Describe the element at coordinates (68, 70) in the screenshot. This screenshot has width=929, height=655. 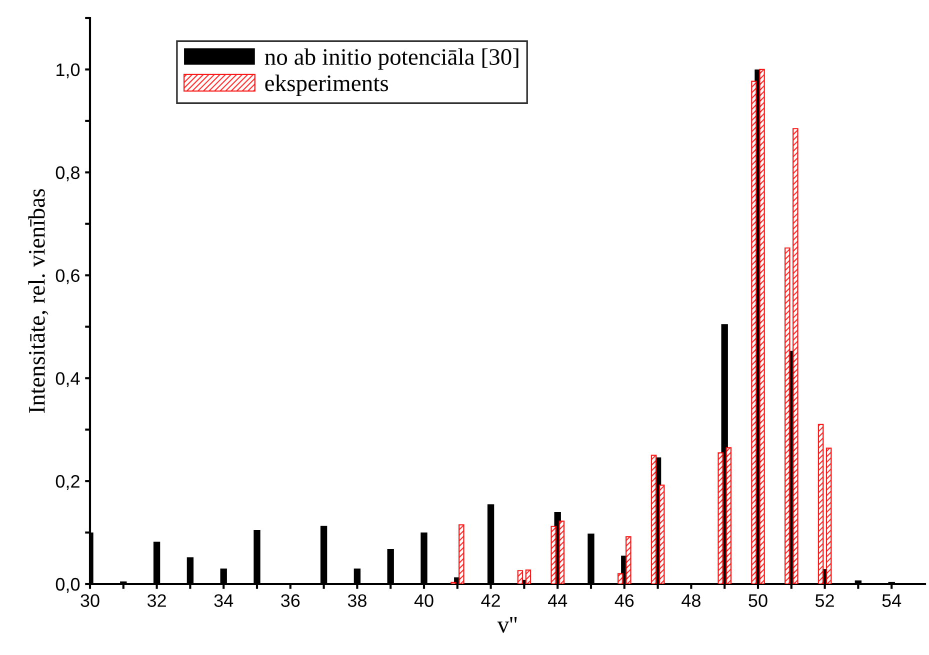
I see `y-tick-label: 1,0` at that location.